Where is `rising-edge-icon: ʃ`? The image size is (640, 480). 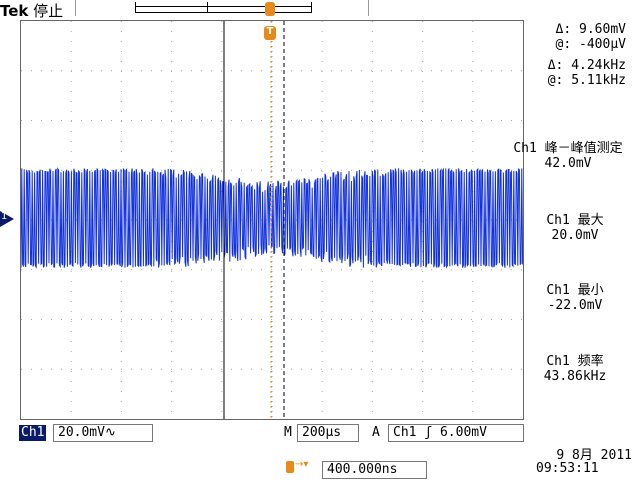 rising-edge-icon: ʃ is located at coordinates (428, 432).